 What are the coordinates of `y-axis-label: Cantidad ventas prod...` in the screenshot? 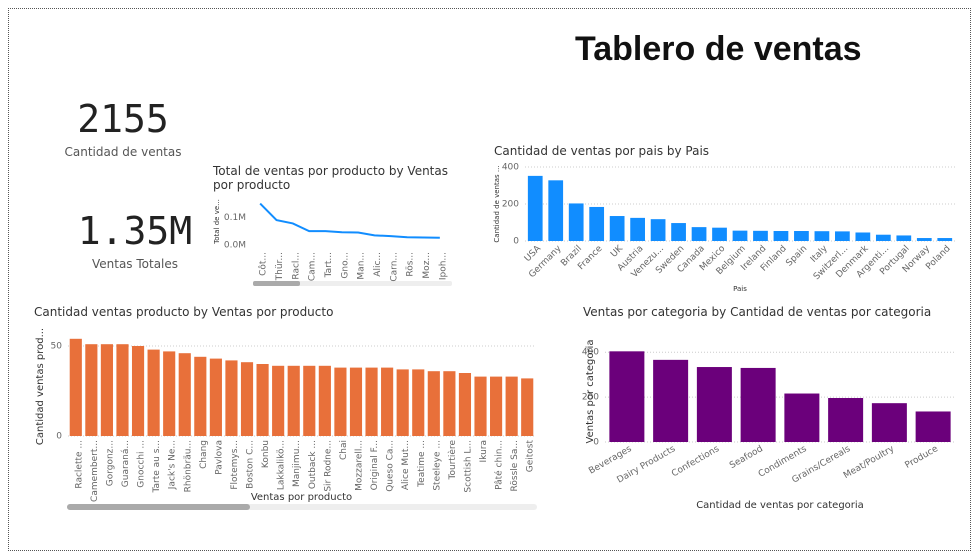 It's located at (40, 386).